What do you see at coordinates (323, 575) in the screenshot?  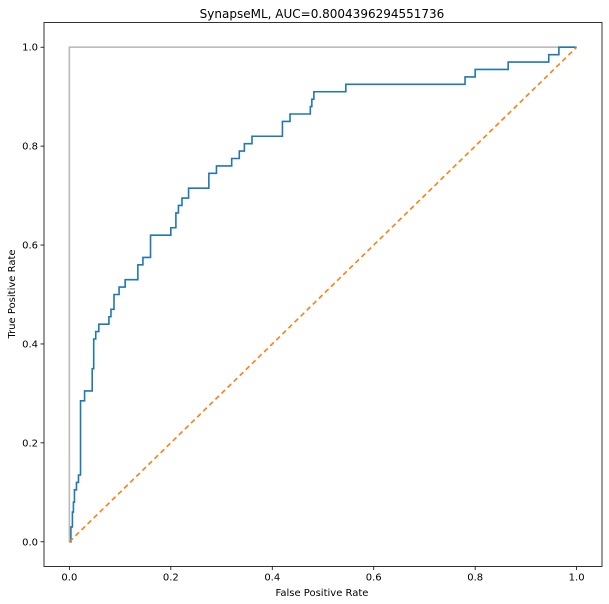 I see `x-axis: 0.0 0.2 0.4 0.6 0.8 1.0` at bounding box center [323, 575].